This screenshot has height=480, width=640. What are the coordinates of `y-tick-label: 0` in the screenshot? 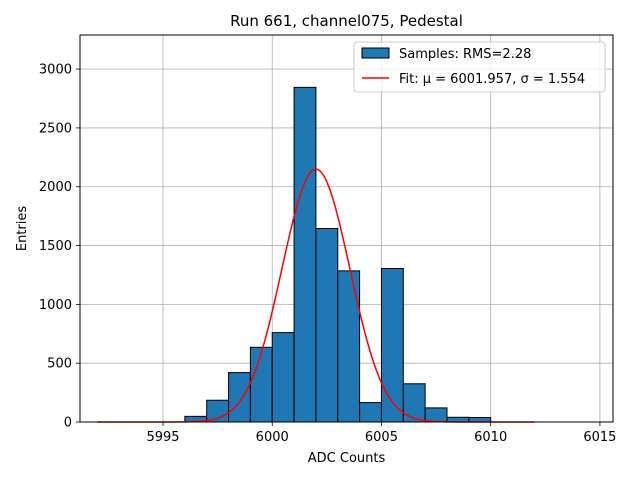 It's located at (68, 423).